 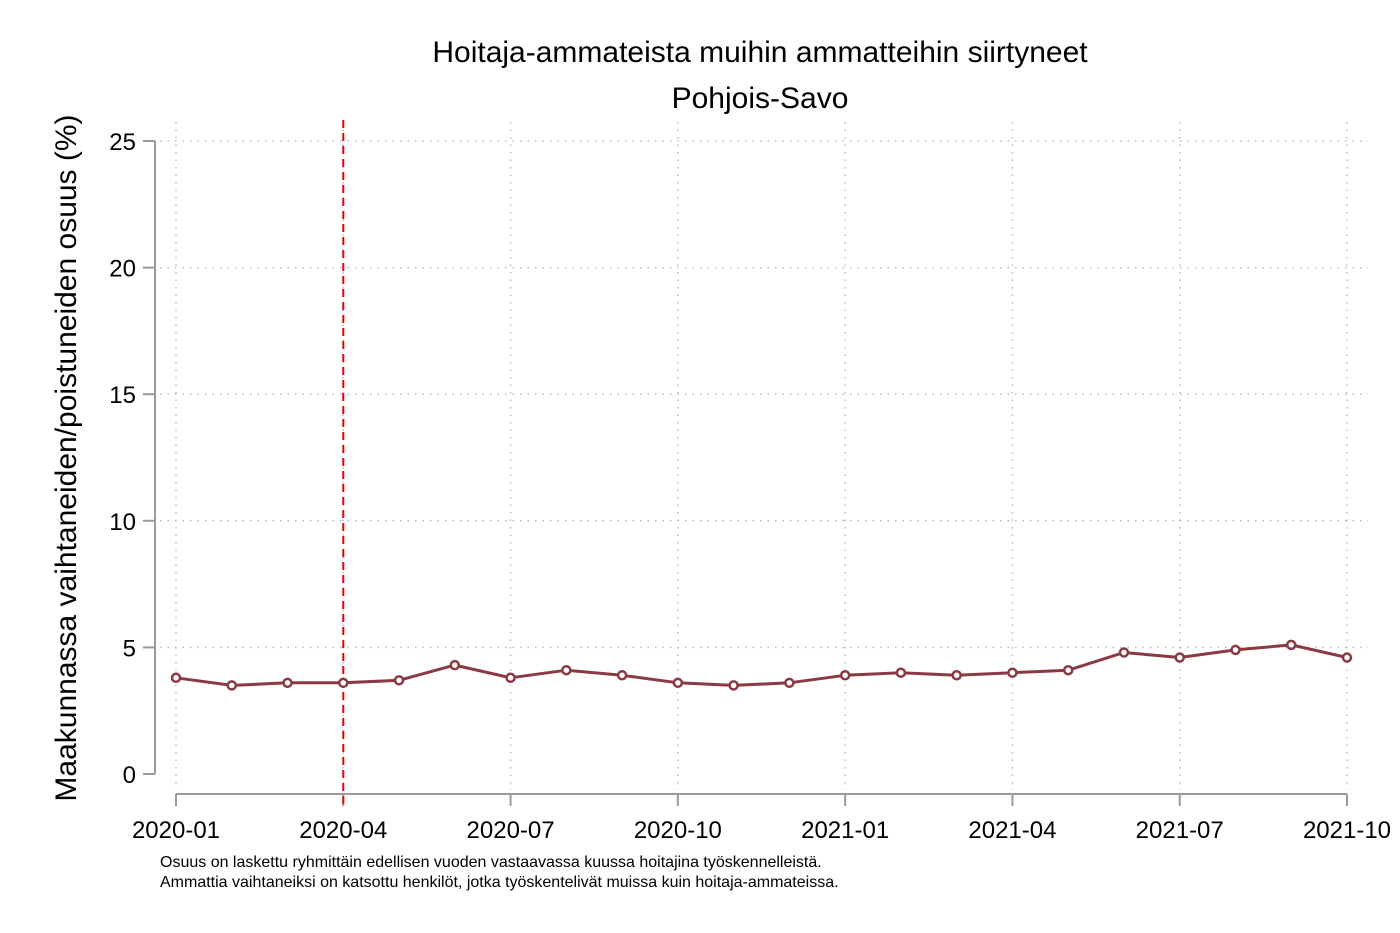 I want to click on x-tick-label: 2020-04, so click(x=343, y=830).